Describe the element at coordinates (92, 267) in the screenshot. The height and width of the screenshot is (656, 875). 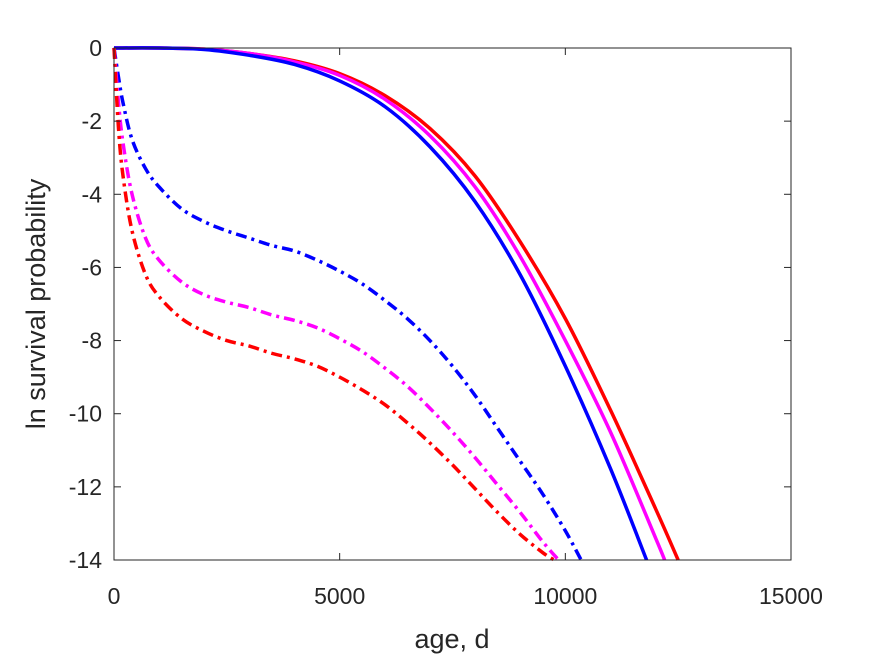
I see `y-tick-label: -6` at that location.